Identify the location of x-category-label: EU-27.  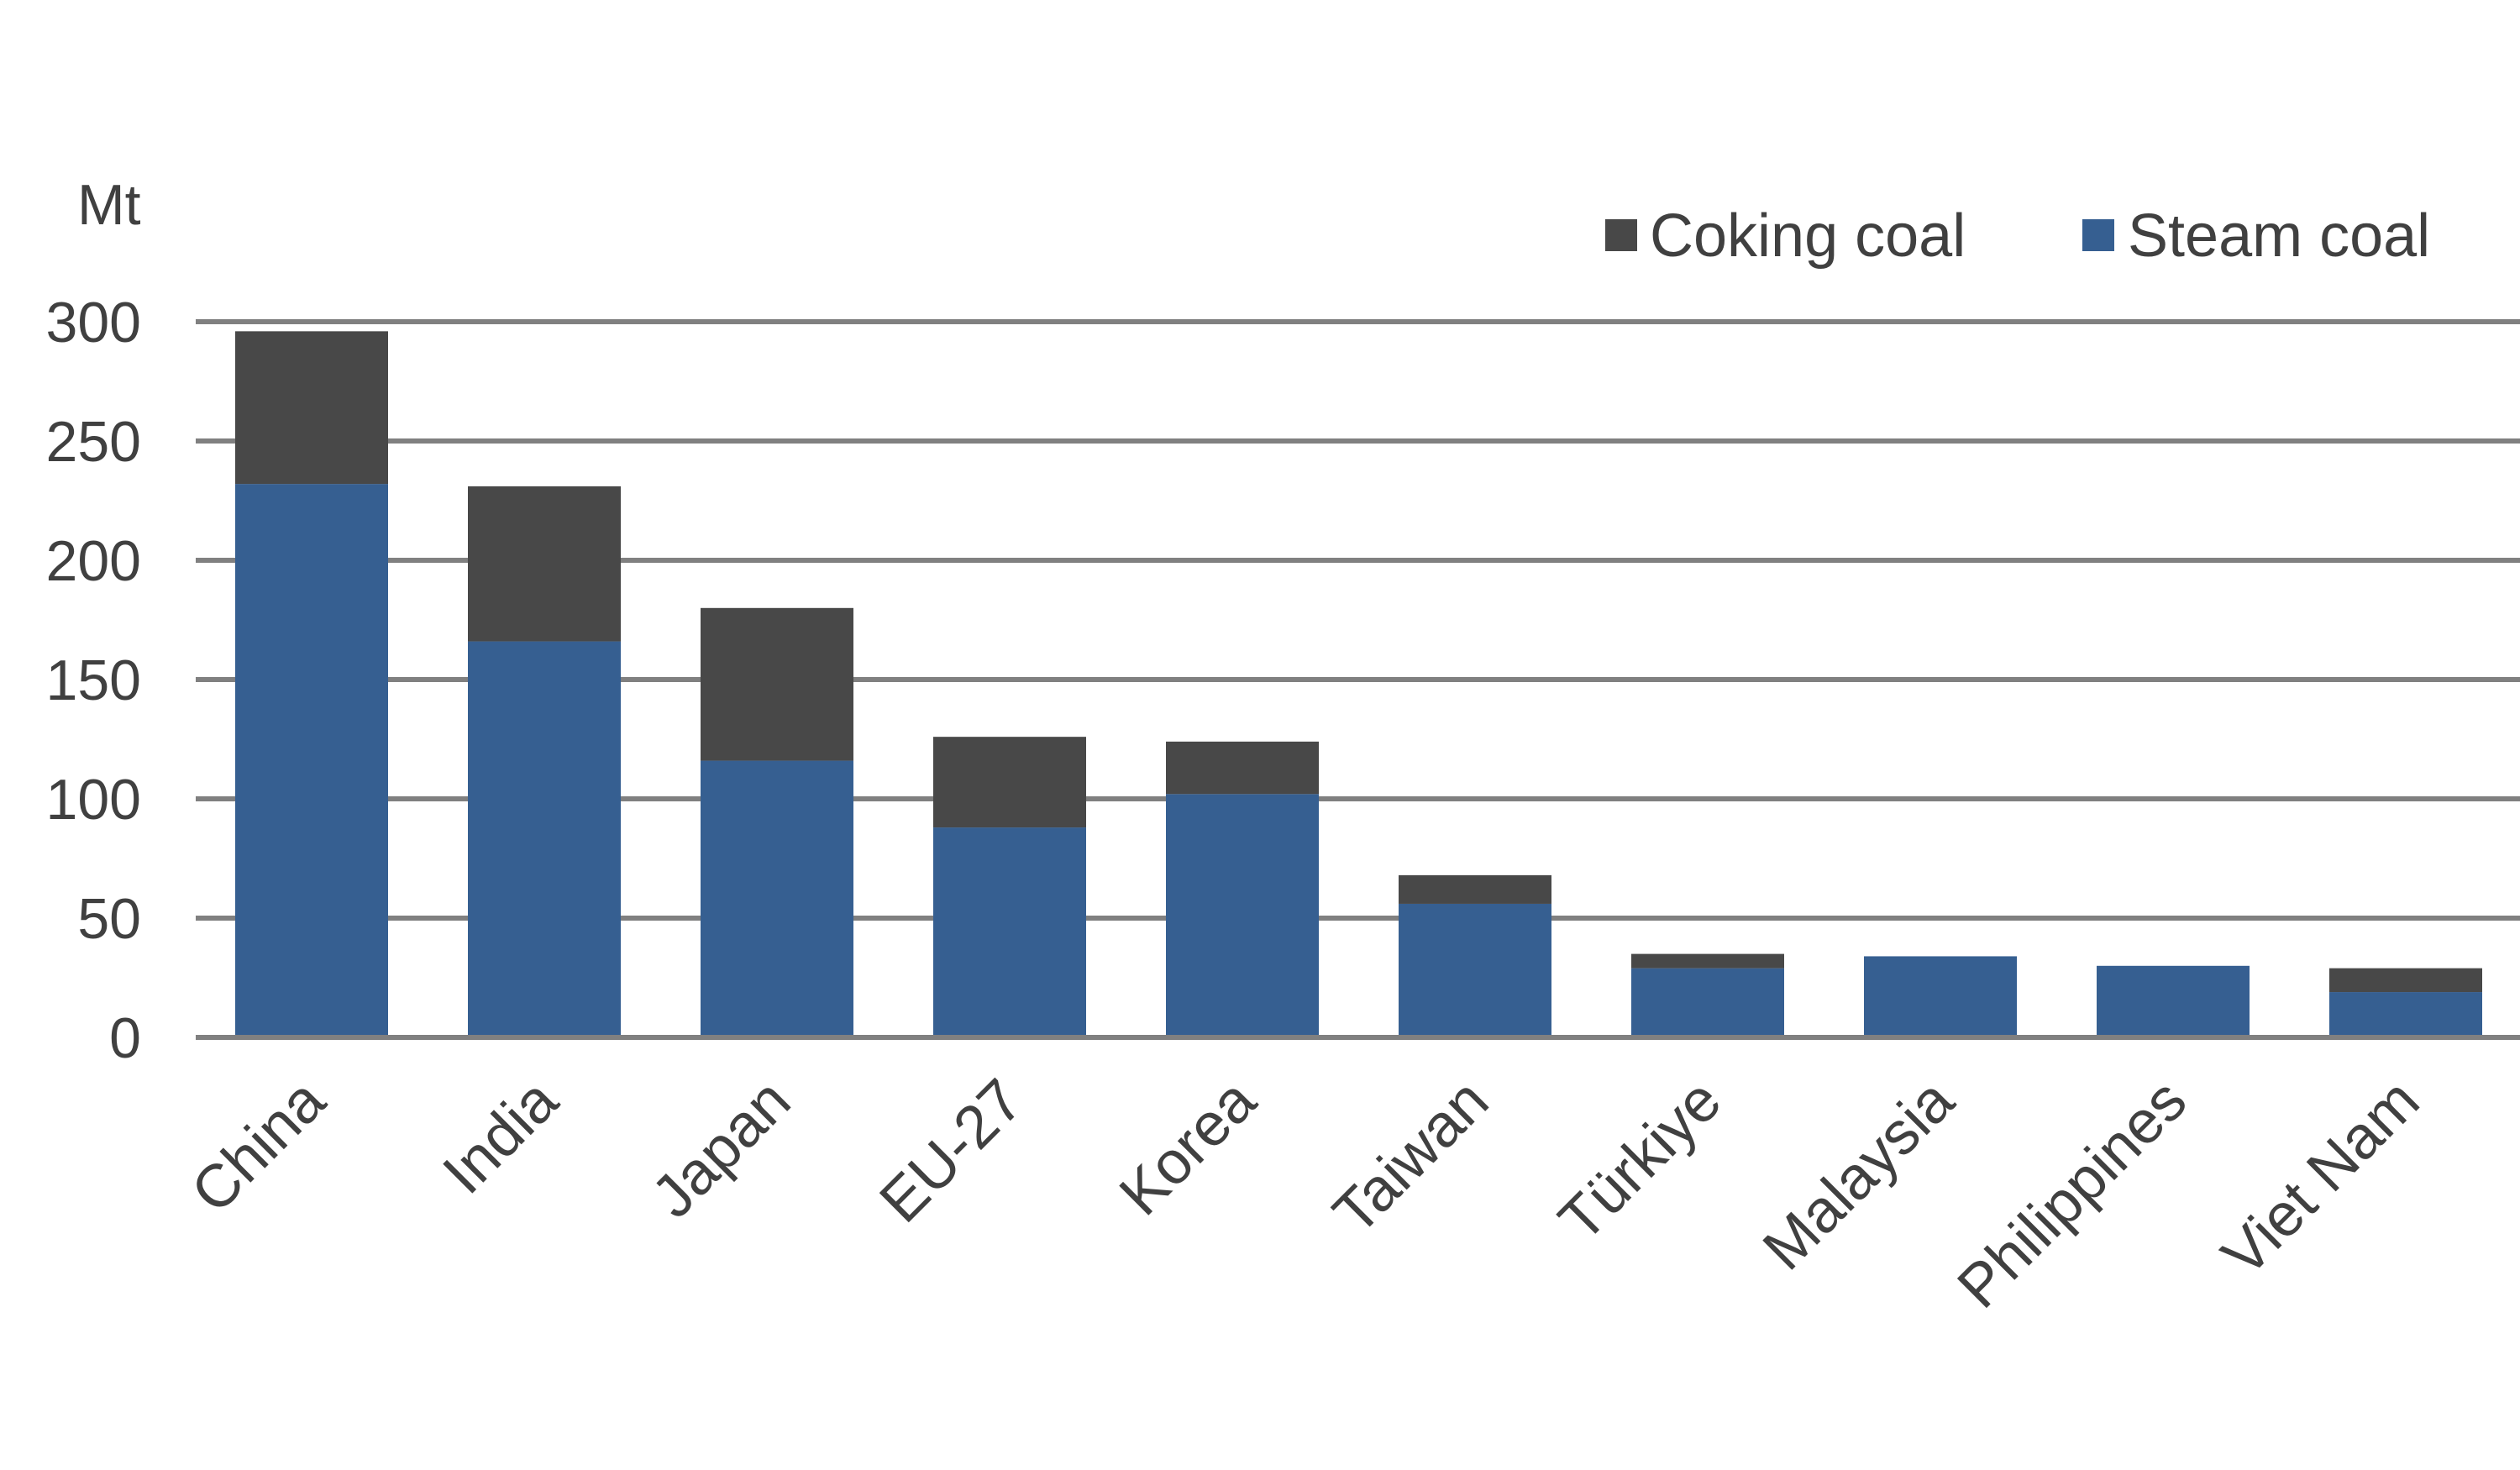
(951, 1151).